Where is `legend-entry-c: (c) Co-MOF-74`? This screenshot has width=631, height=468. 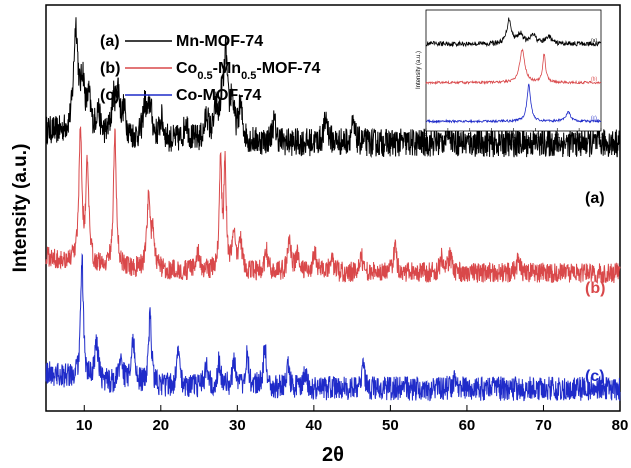 legend-entry-c: (c) Co-MOF-74 is located at coordinates (180, 95).